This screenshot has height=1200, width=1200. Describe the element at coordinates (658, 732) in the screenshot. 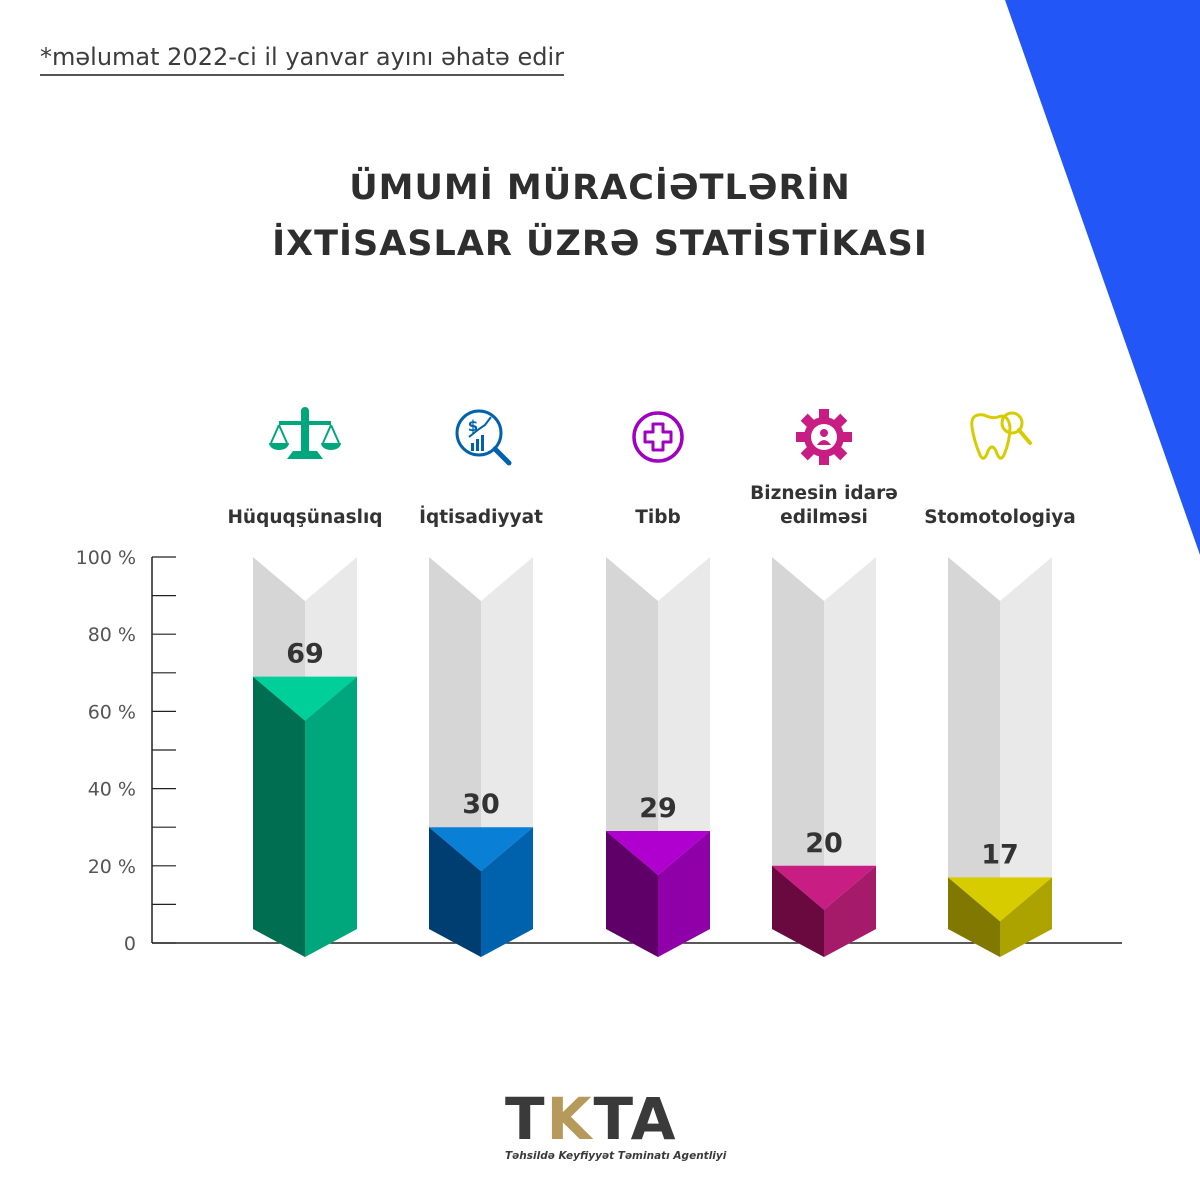

I see `bar-group: 29 Tibb` at that location.